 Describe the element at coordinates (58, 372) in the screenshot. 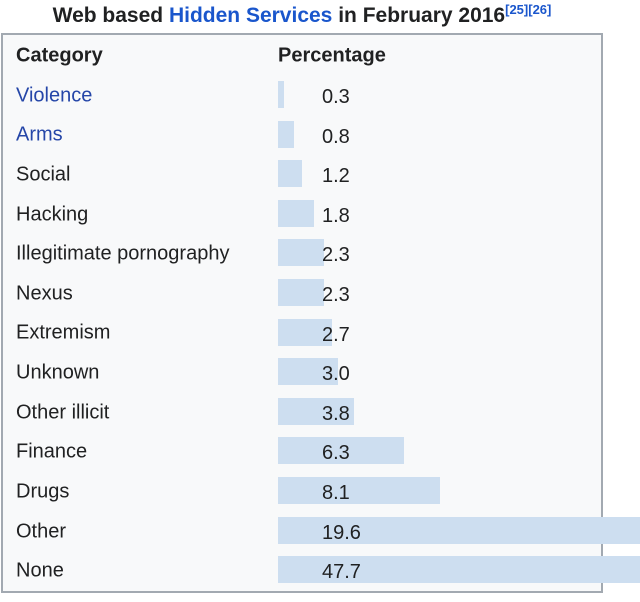

I see `category-label: Unknown` at that location.